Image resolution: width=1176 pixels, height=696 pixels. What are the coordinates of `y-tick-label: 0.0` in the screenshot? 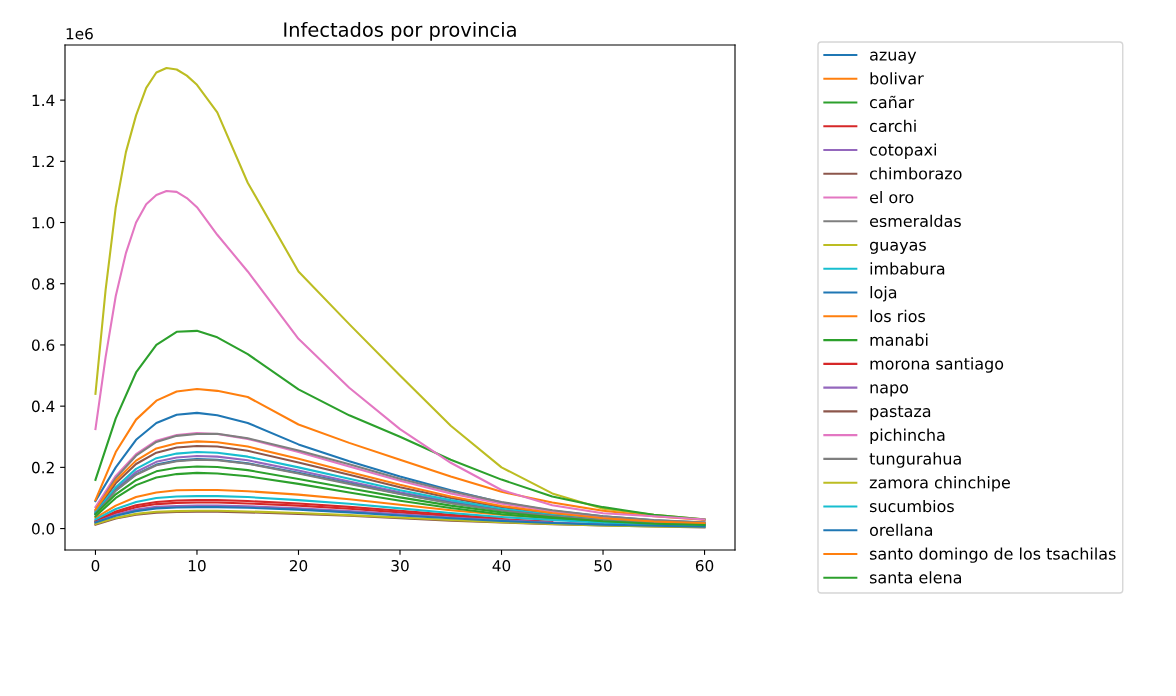 It's located at (43, 529).